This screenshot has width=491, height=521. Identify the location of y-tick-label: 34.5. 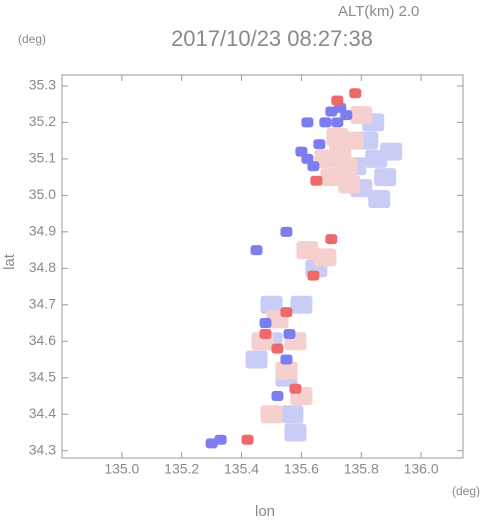
(42, 376).